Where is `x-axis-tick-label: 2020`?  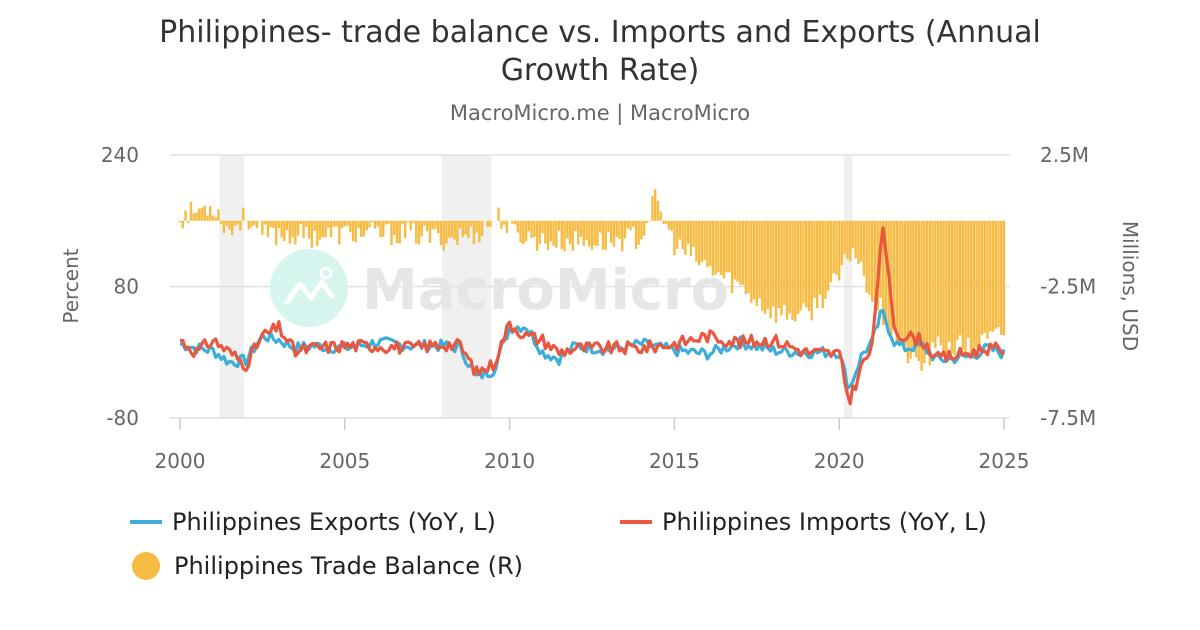
x-axis-tick-label: 2020 is located at coordinates (839, 461).